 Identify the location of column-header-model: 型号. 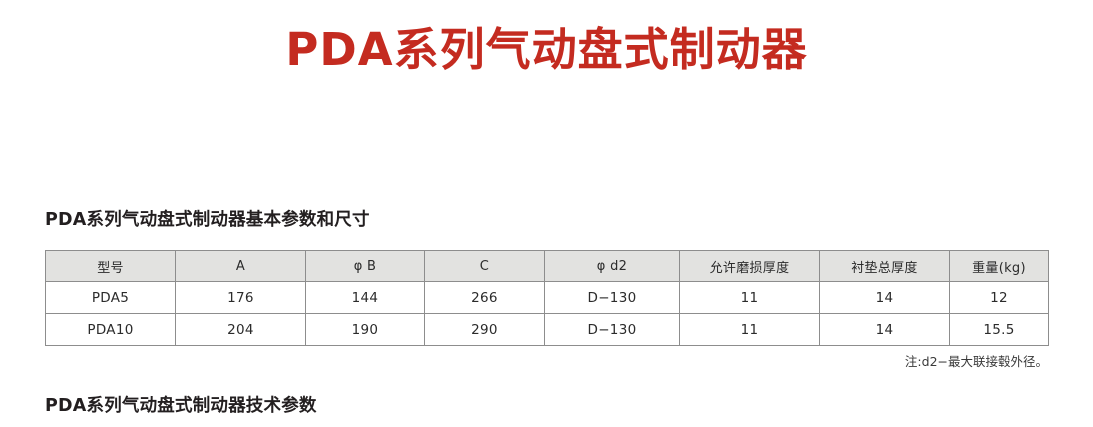
(110, 266).